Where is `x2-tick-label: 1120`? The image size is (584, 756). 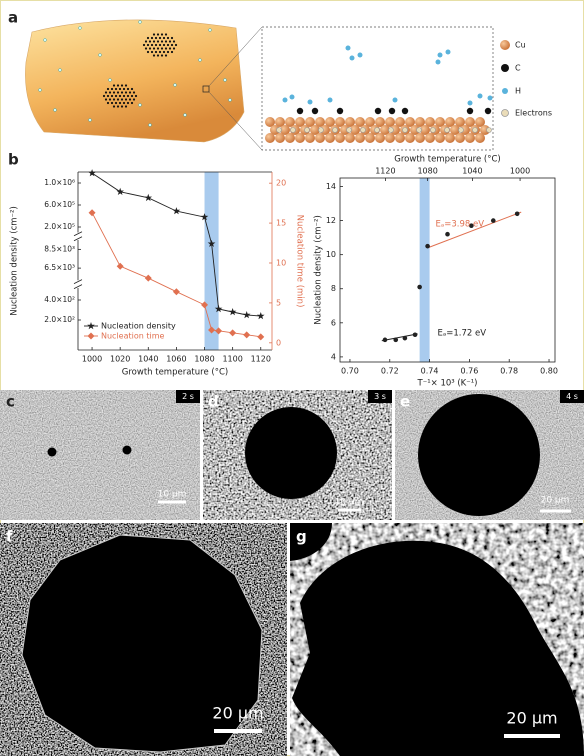
x2-tick-label: 1120 is located at coordinates (385, 171).